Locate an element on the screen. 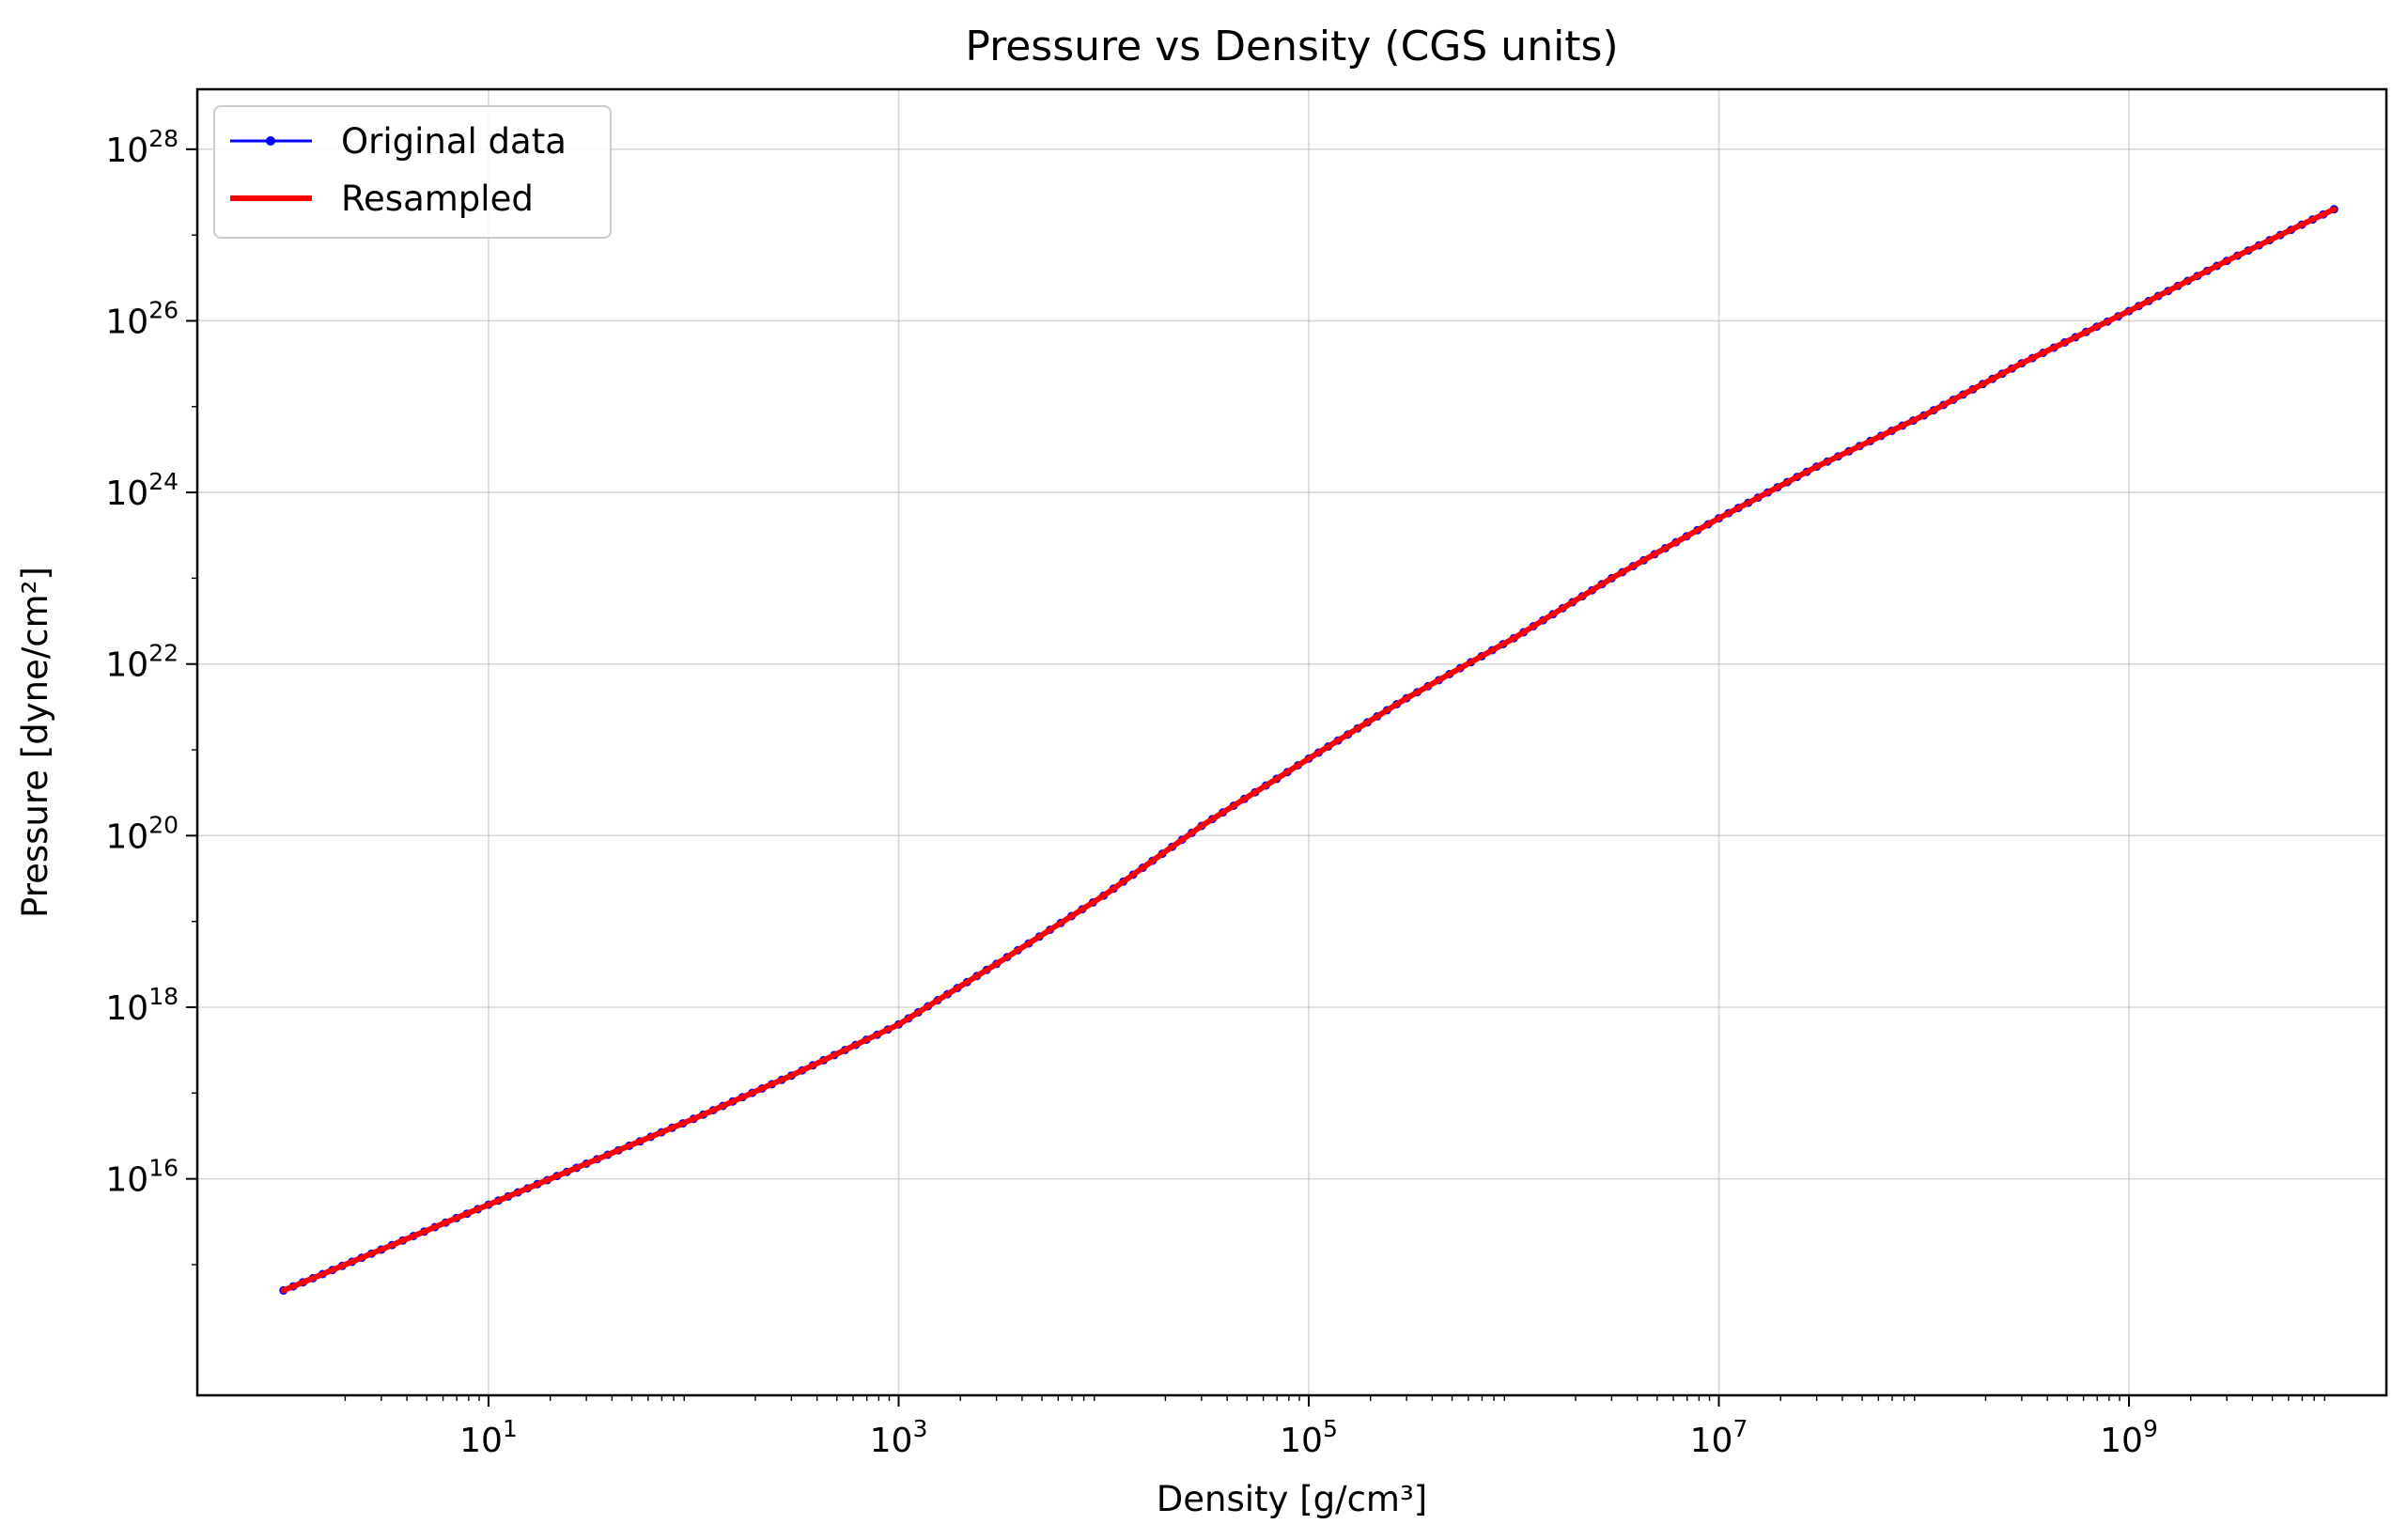 The height and width of the screenshot is (1540, 2408). x-tick-label: 10⁵ is located at coordinates (1309, 1437).